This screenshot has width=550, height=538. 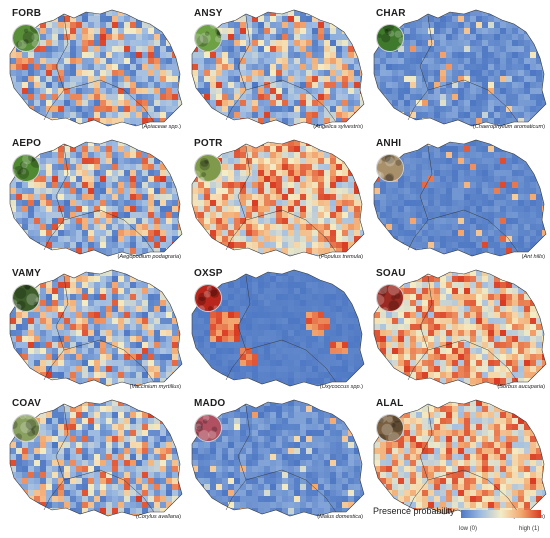 I want to click on map-panel-alal: ALAL(Alces alces), so click(x=458, y=459).